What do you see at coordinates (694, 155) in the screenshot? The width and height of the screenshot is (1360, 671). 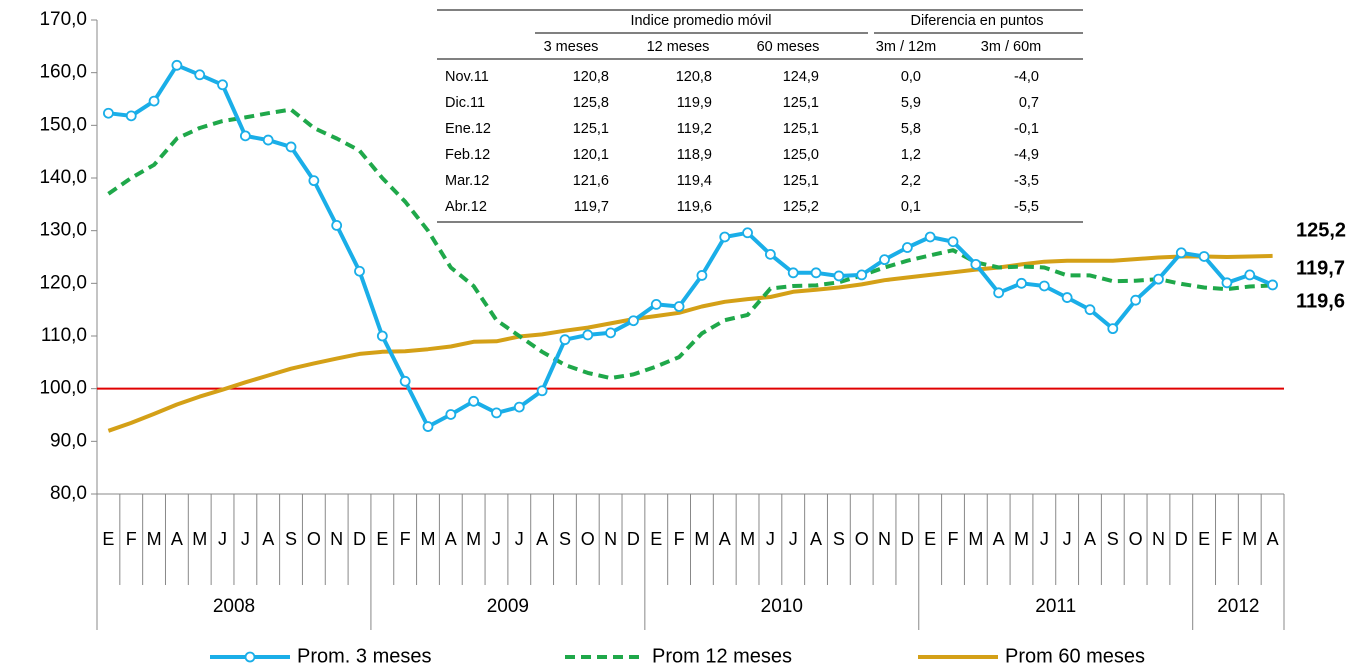 I see `table-cell: 118,9` at bounding box center [694, 155].